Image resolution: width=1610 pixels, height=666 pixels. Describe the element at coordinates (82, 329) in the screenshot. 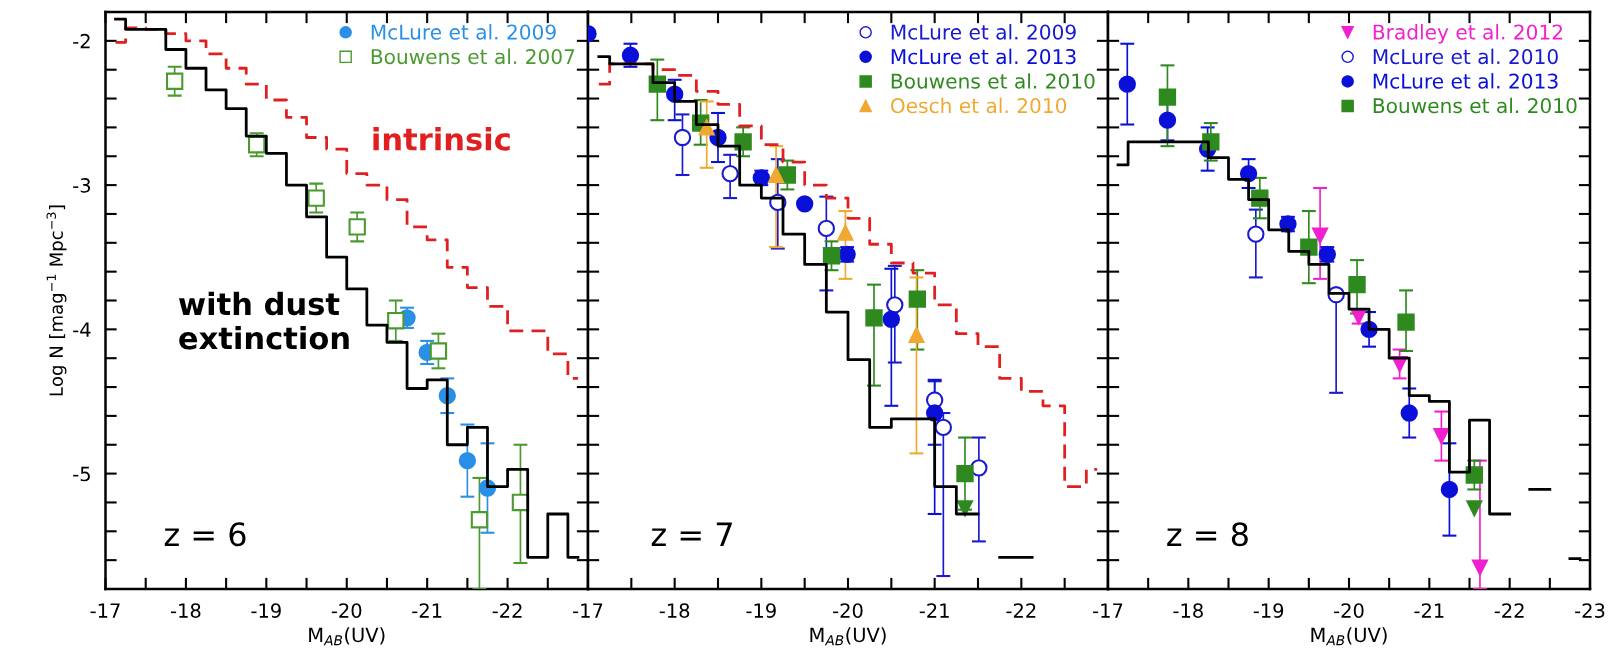

I see `y-tick-label: -4` at that location.